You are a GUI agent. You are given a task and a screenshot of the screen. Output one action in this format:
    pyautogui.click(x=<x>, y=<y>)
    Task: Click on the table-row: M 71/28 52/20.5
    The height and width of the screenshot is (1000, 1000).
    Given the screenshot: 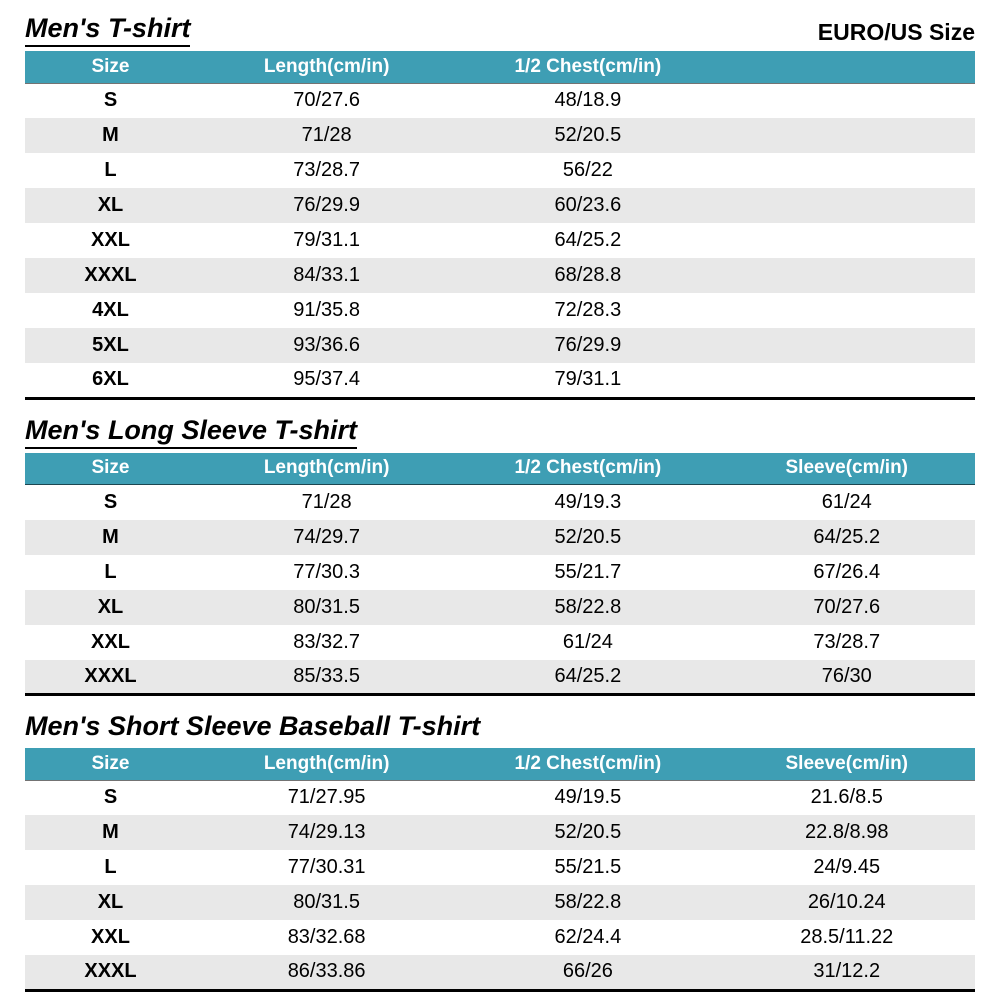 What is the action you would take?
    pyautogui.click(x=500, y=135)
    